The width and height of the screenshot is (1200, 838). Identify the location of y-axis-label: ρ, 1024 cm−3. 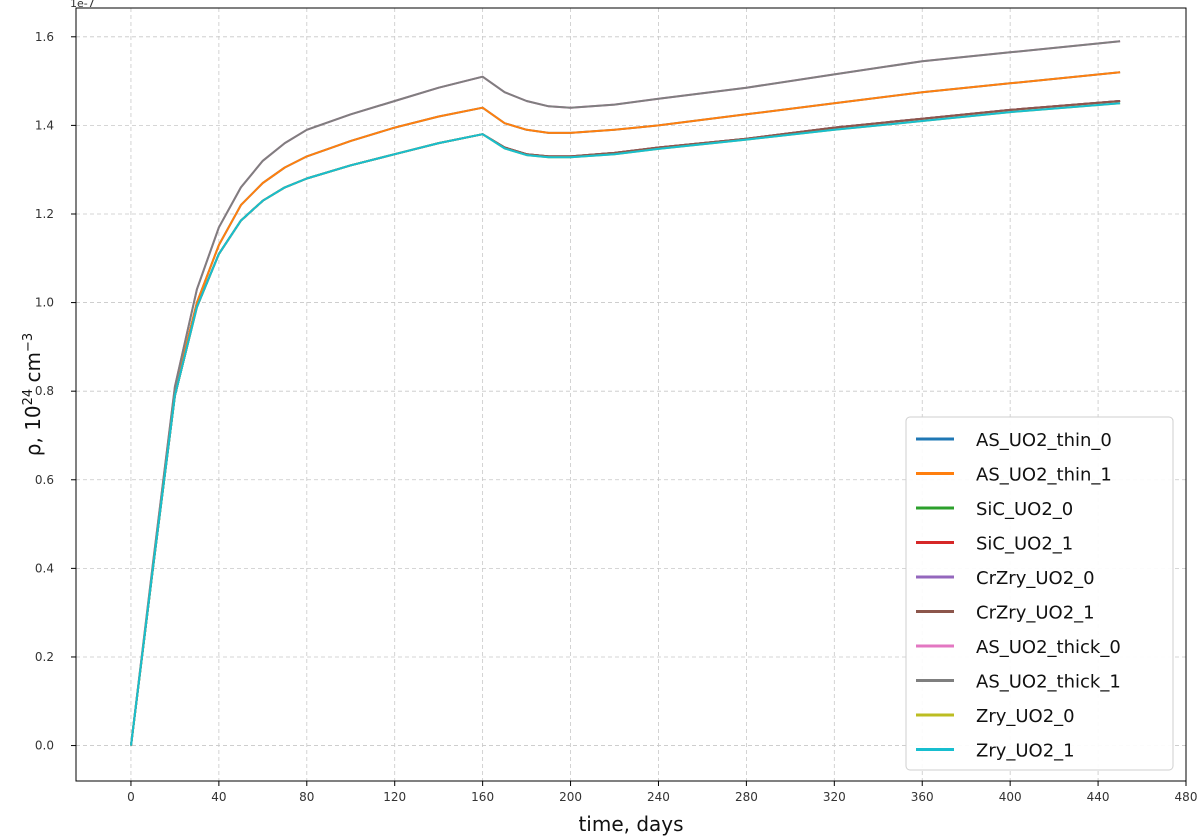
(33, 394).